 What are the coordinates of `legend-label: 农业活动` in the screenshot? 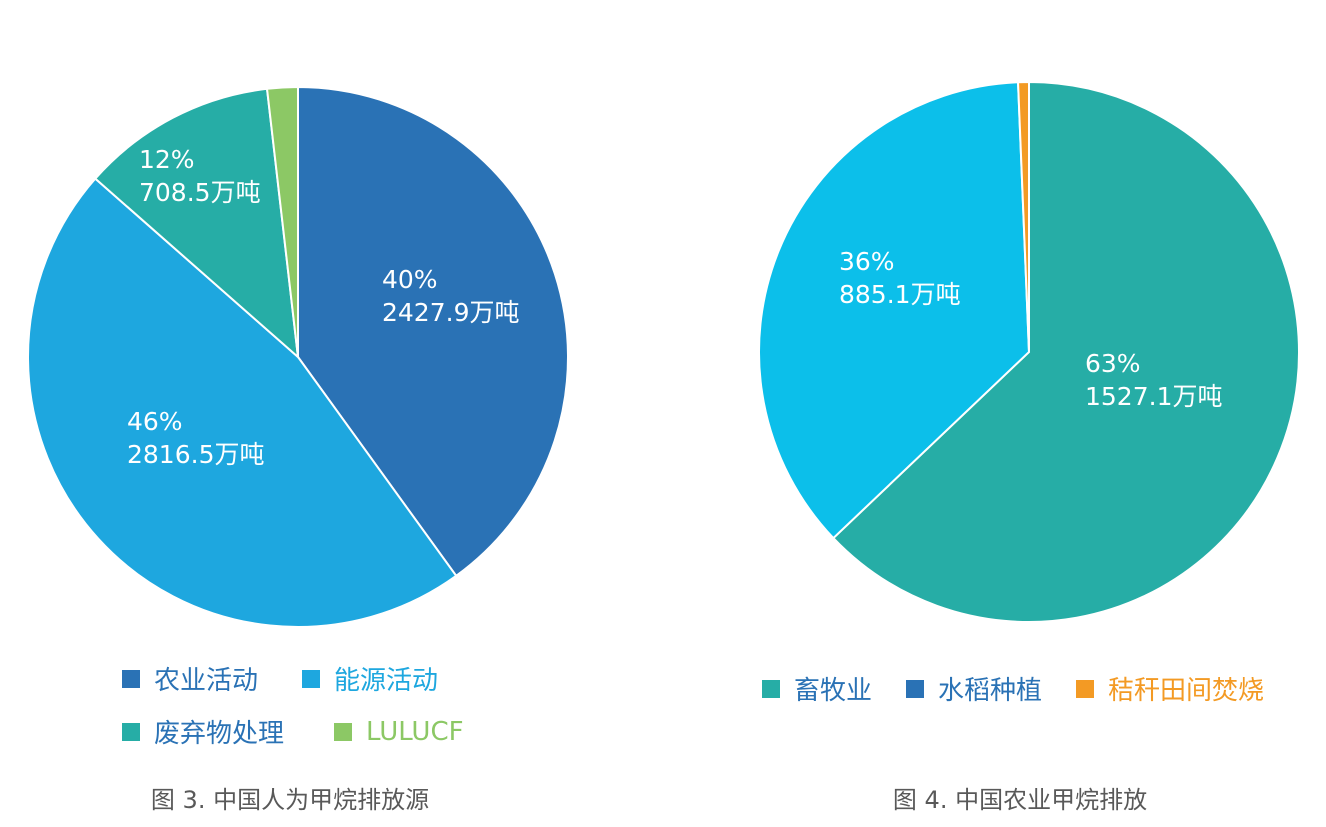 It's located at (206, 681).